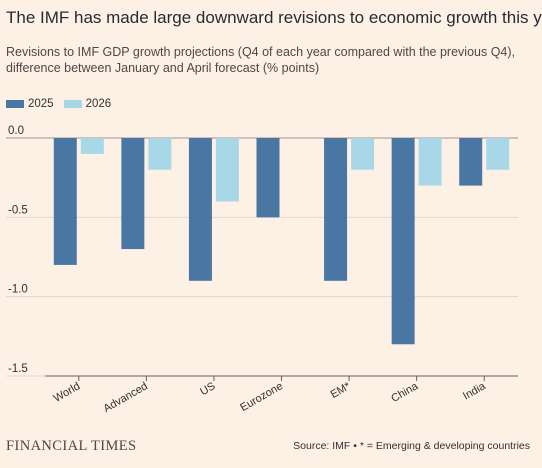  I want to click on legend-item-2026: 2026, so click(87, 104).